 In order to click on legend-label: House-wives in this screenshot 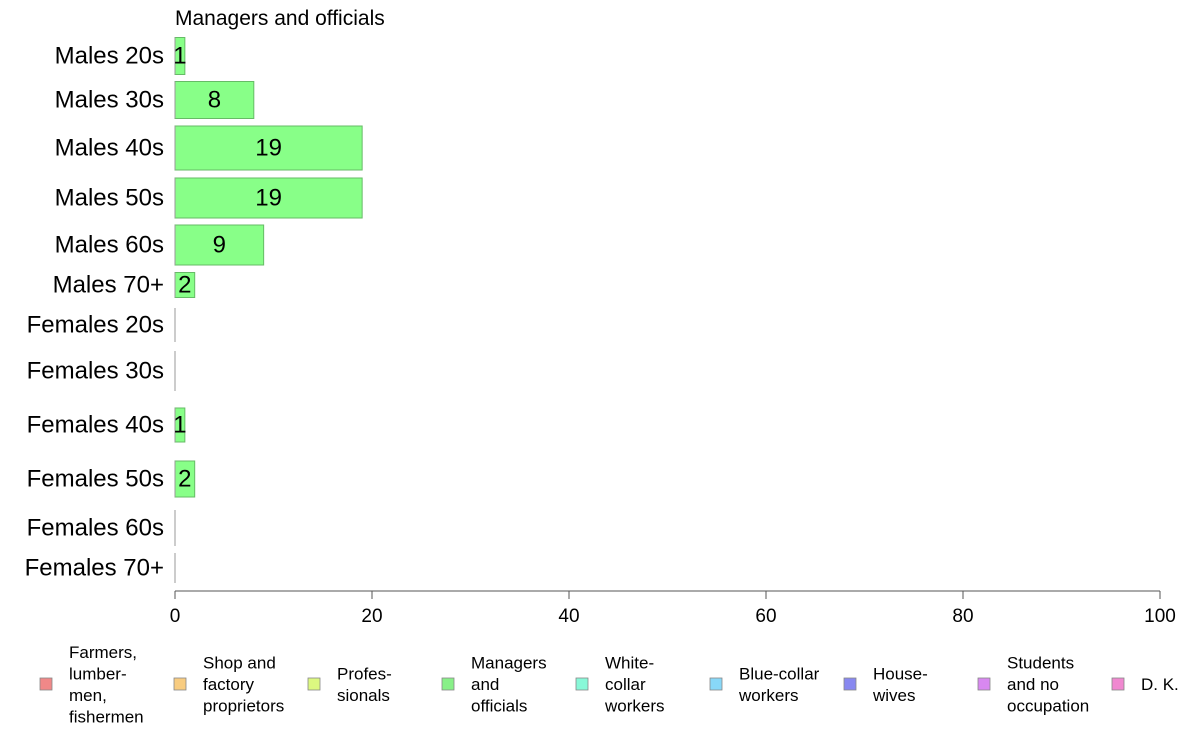, I will do `click(900, 684)`.